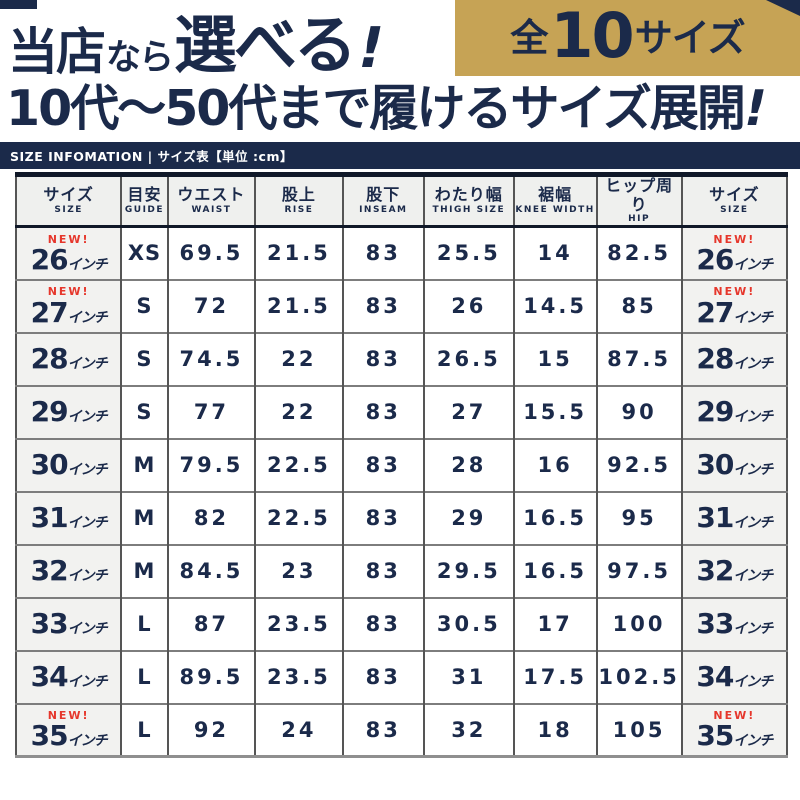 The height and width of the screenshot is (800, 800). Describe the element at coordinates (783, 8) in the screenshot. I see `badge-corner-fold-decoration` at that location.